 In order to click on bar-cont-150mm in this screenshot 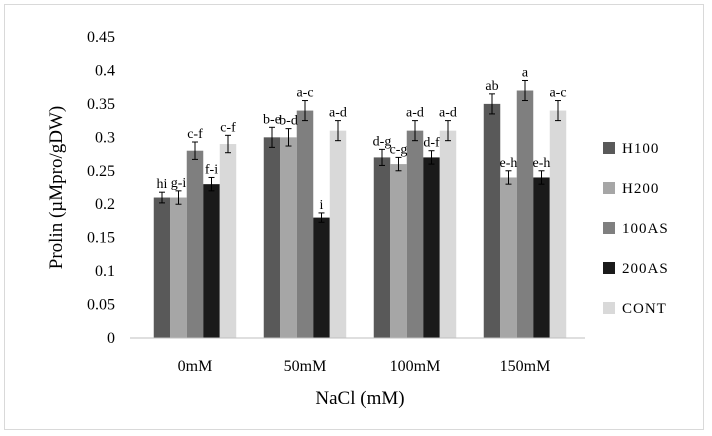, I will do `click(558, 224)`.